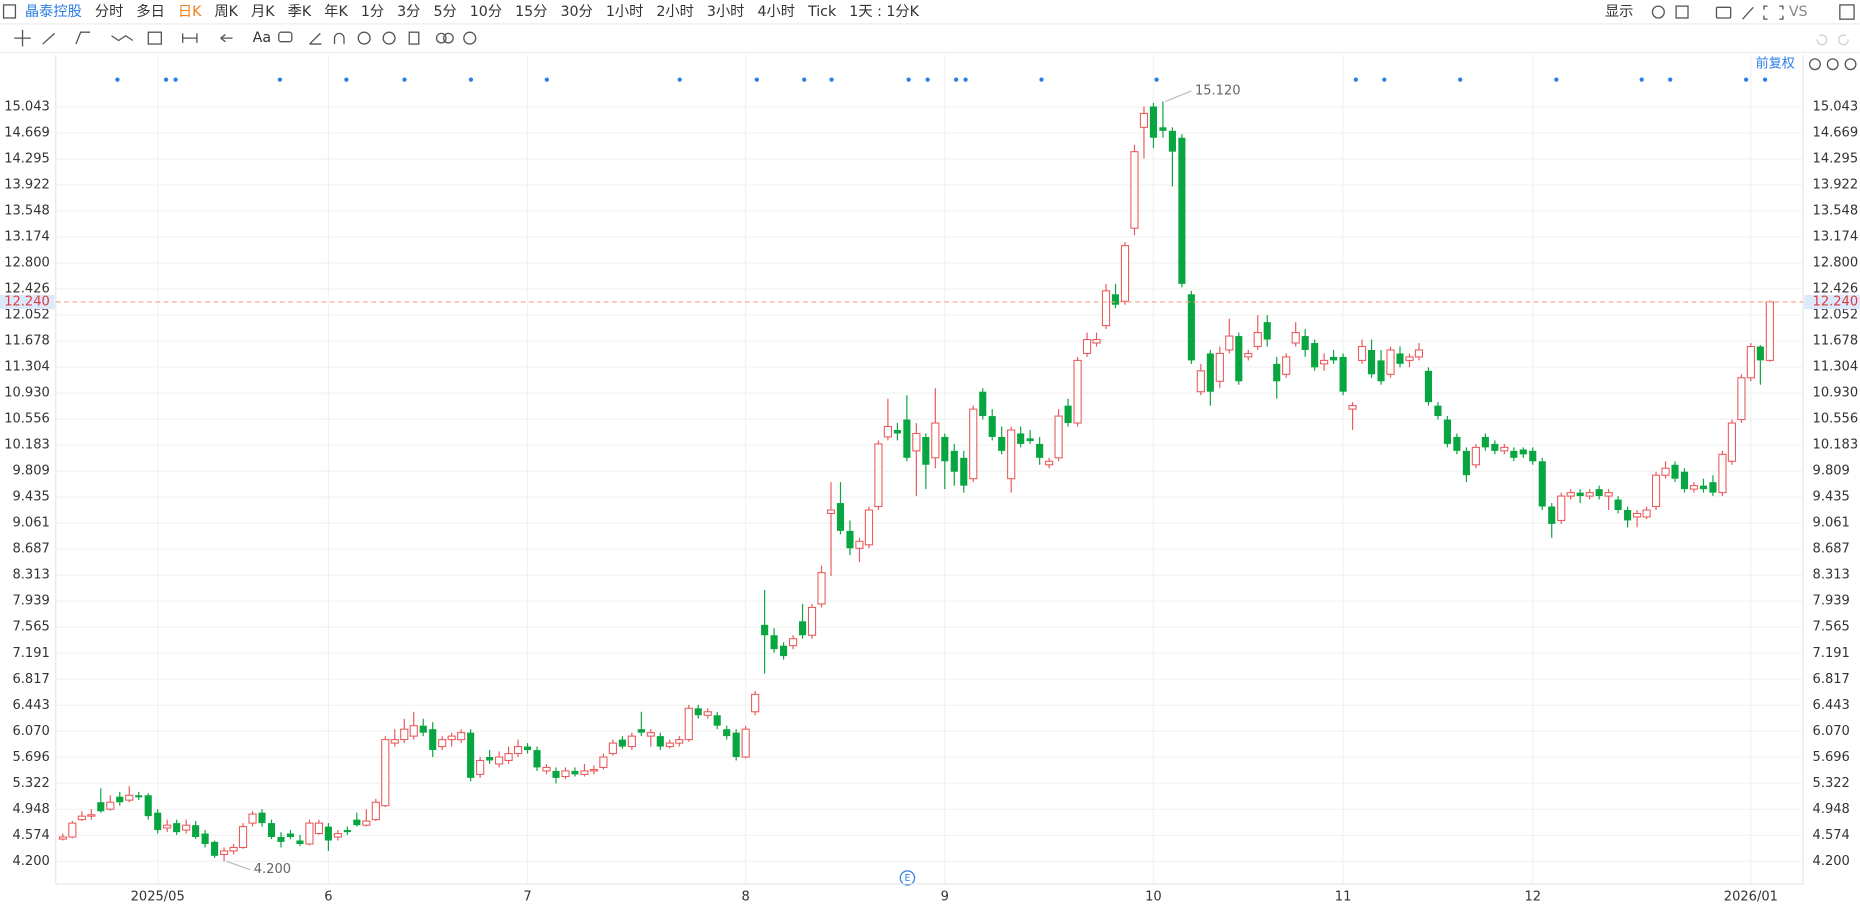  What do you see at coordinates (531, 11) in the screenshot?
I see `period-tab: 15分` at bounding box center [531, 11].